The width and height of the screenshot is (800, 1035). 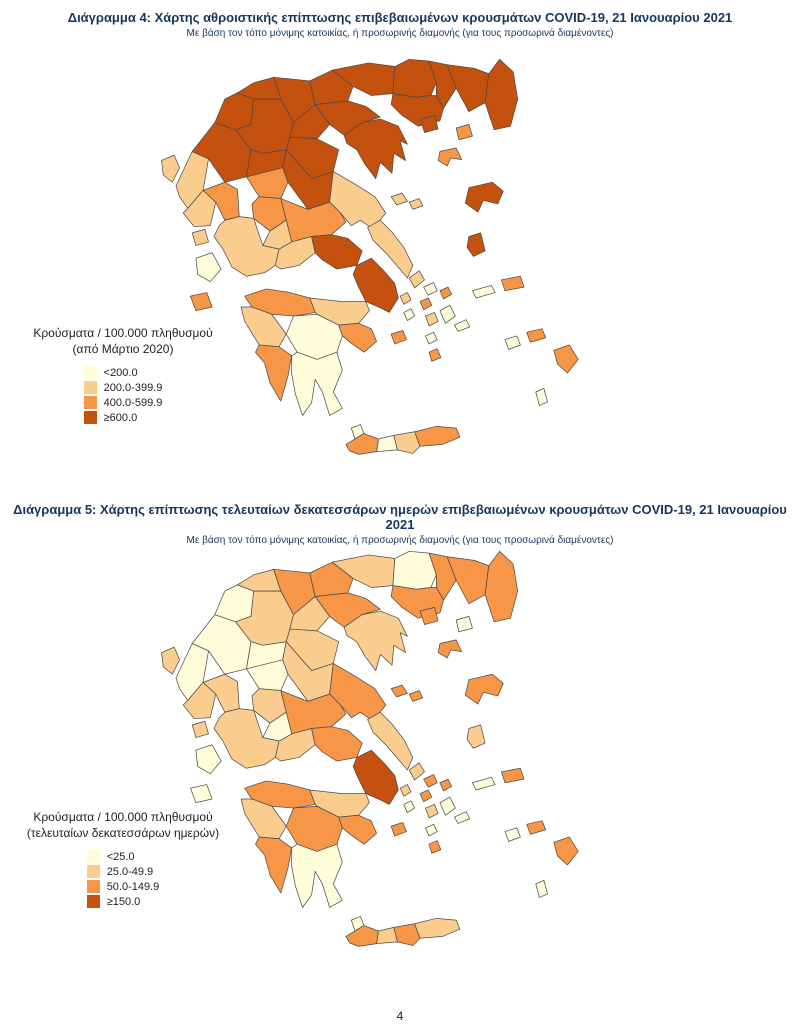 I want to click on page-number: 4, so click(x=400, y=1016).